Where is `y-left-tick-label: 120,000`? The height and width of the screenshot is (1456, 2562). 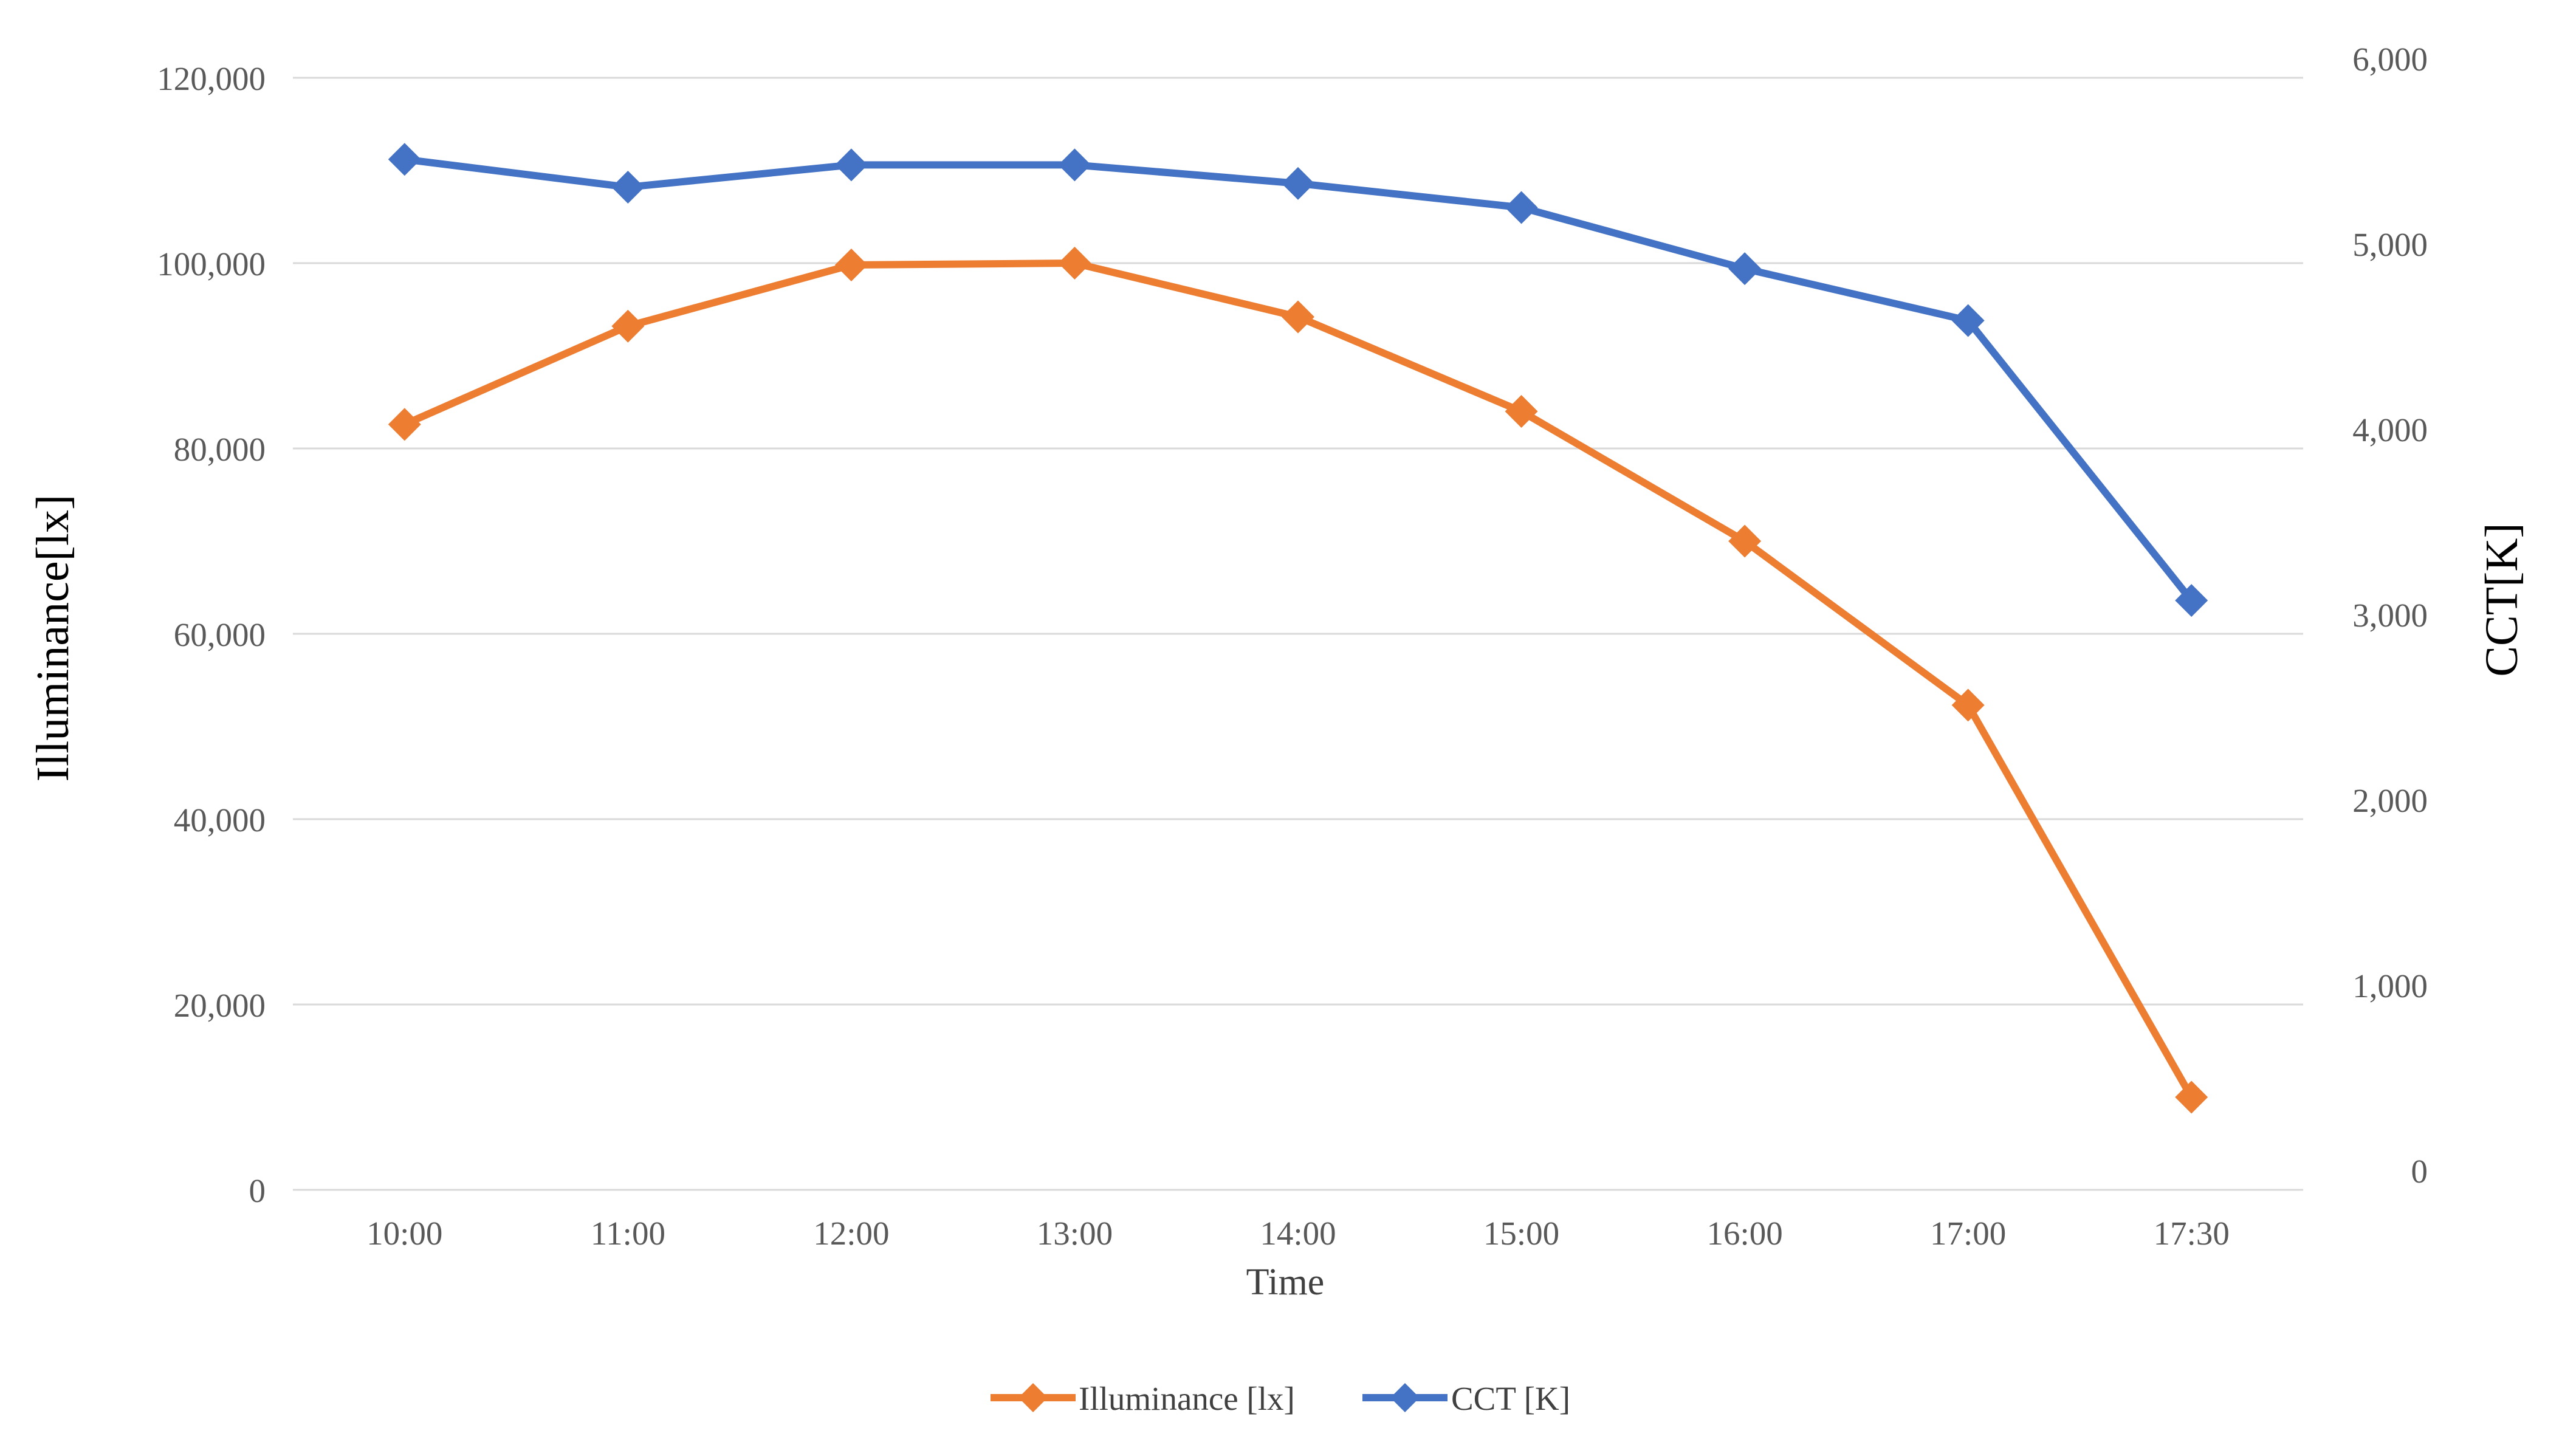
y-left-tick-label: 120,000 is located at coordinates (211, 78).